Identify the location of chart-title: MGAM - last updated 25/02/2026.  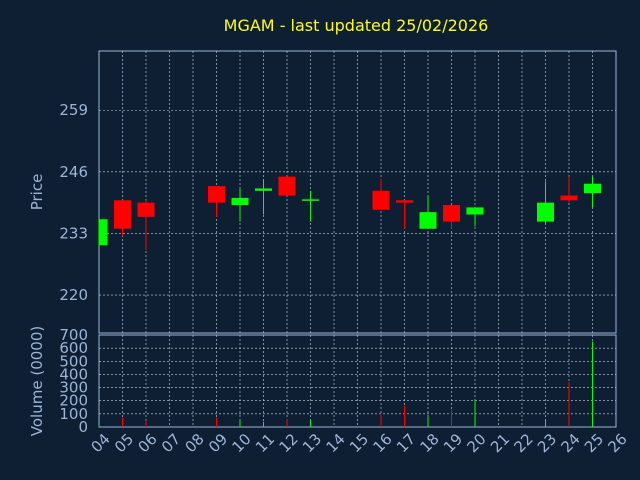
(356, 25).